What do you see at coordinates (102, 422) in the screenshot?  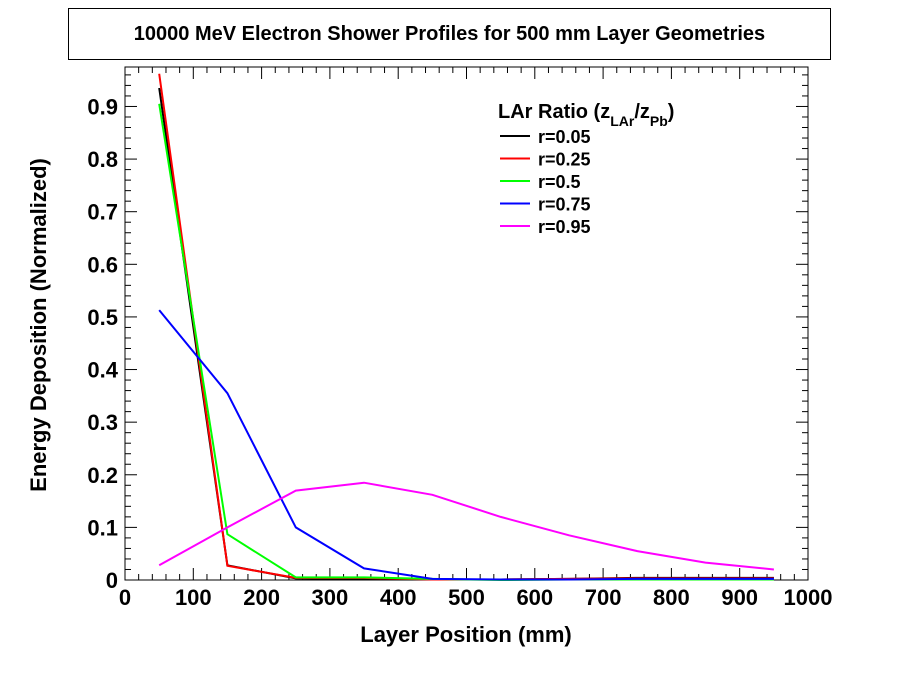 I see `y-tick-label: 0.3` at bounding box center [102, 422].